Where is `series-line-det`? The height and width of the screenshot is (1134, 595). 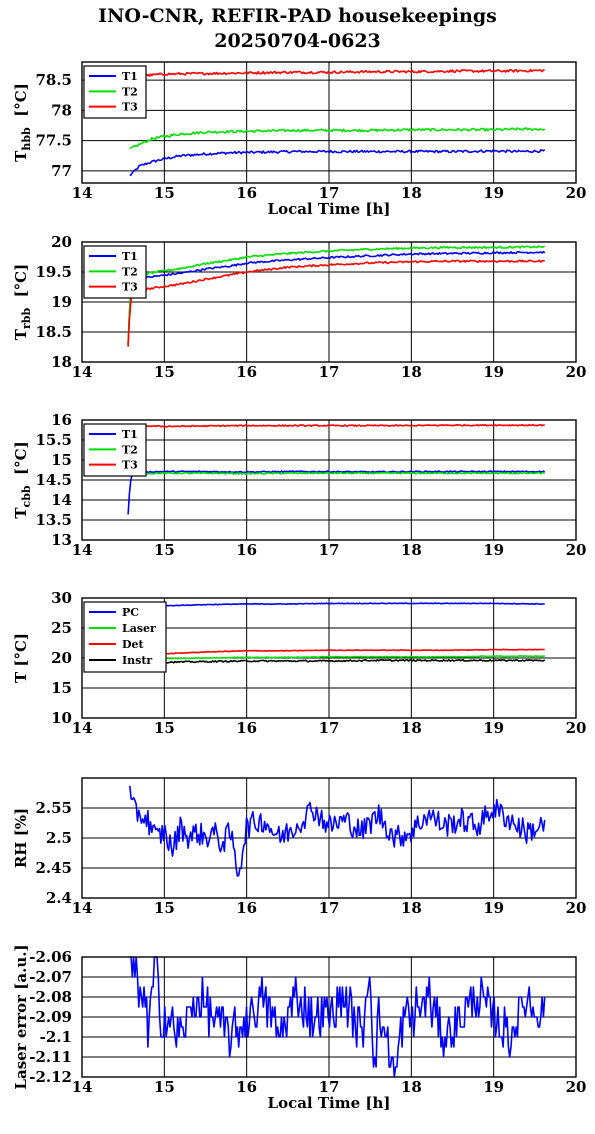
series-line-det is located at coordinates (337, 652).